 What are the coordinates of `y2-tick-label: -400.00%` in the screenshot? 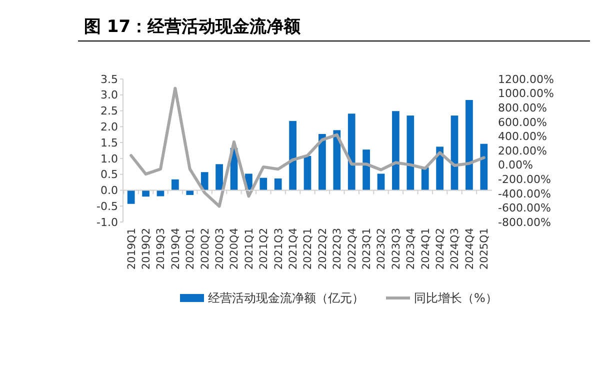 It's located at (524, 193).